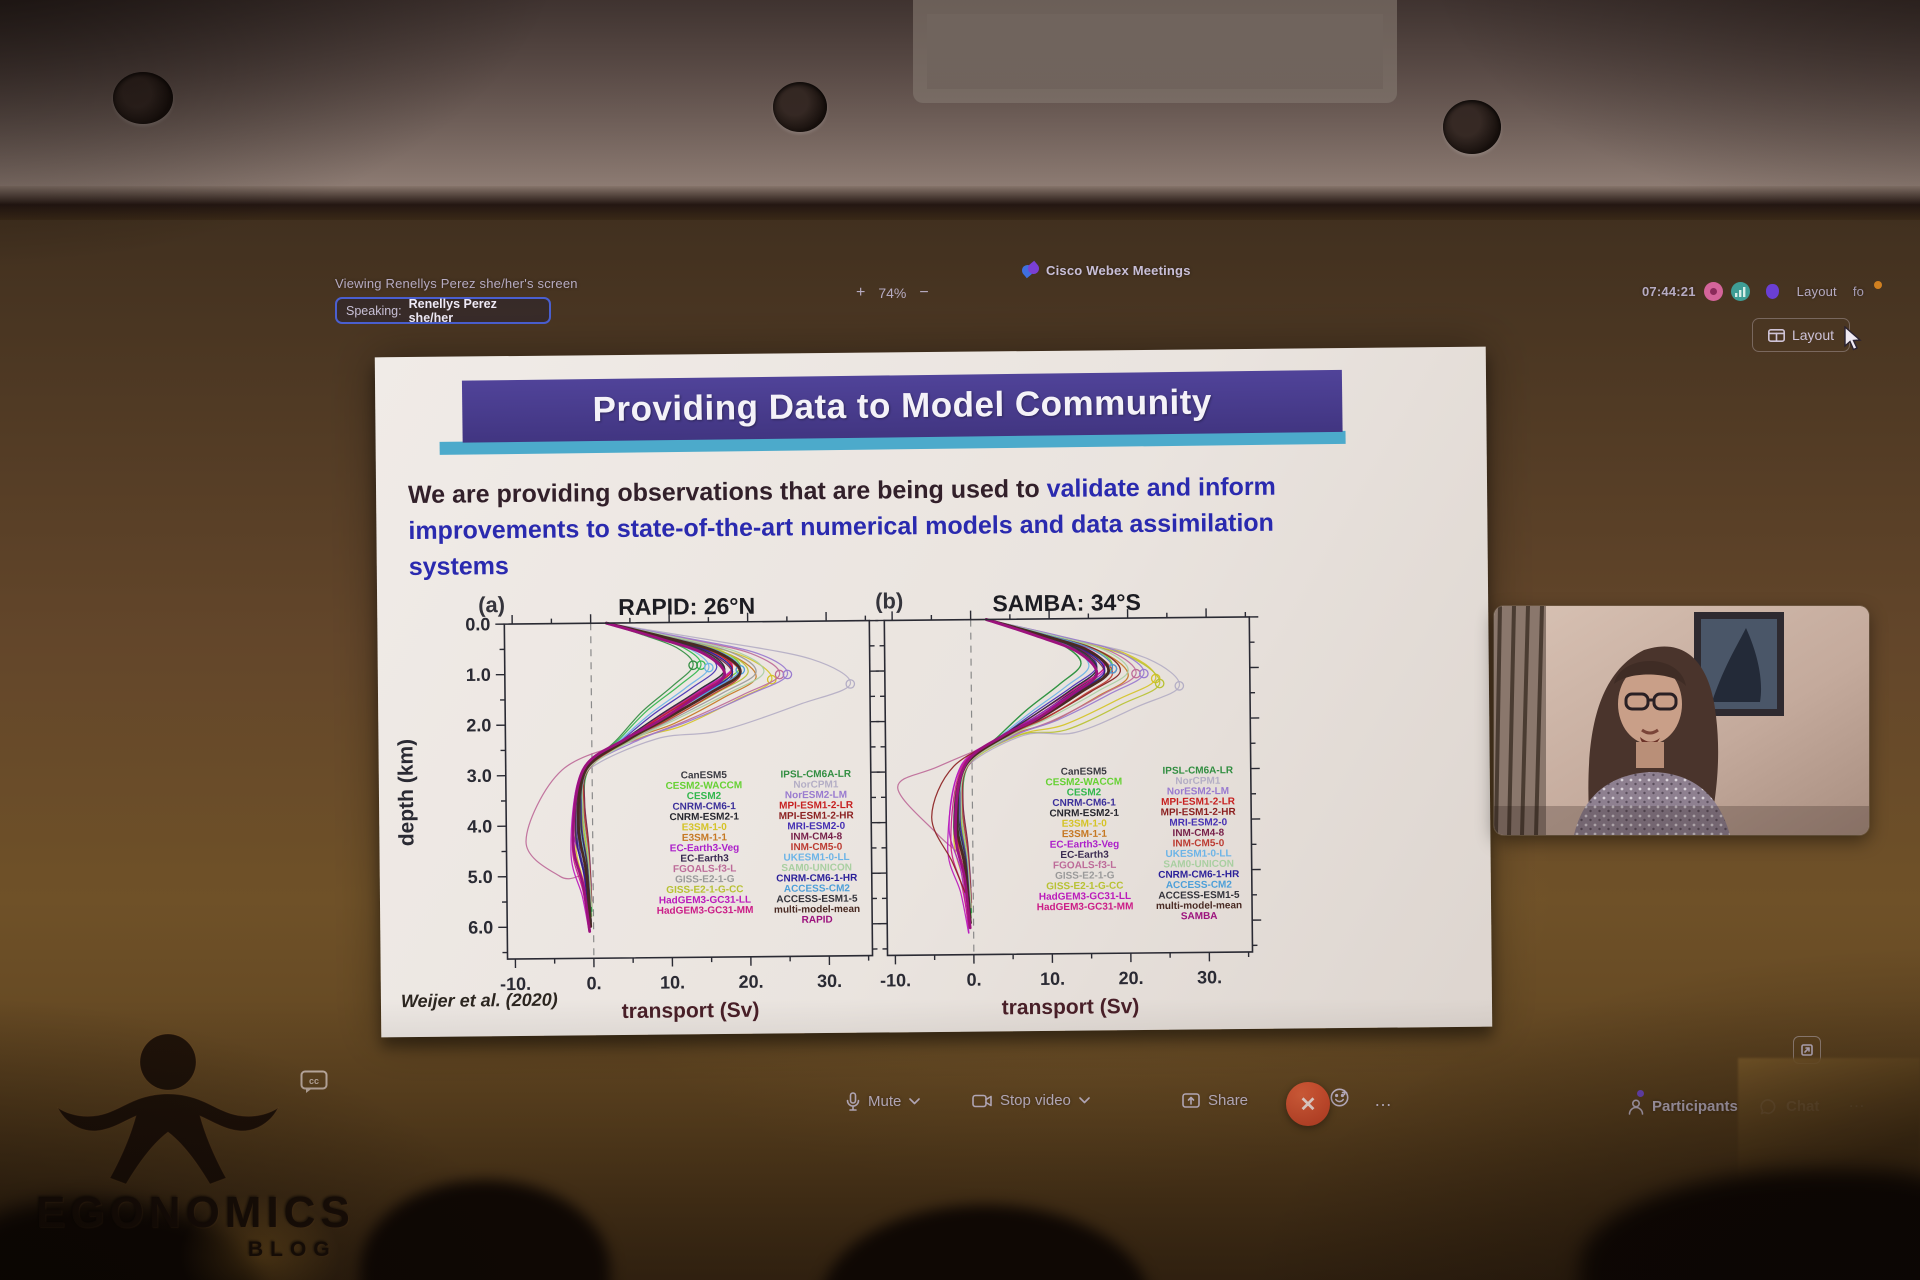  I want to click on share-label: Share, so click(1228, 1100).